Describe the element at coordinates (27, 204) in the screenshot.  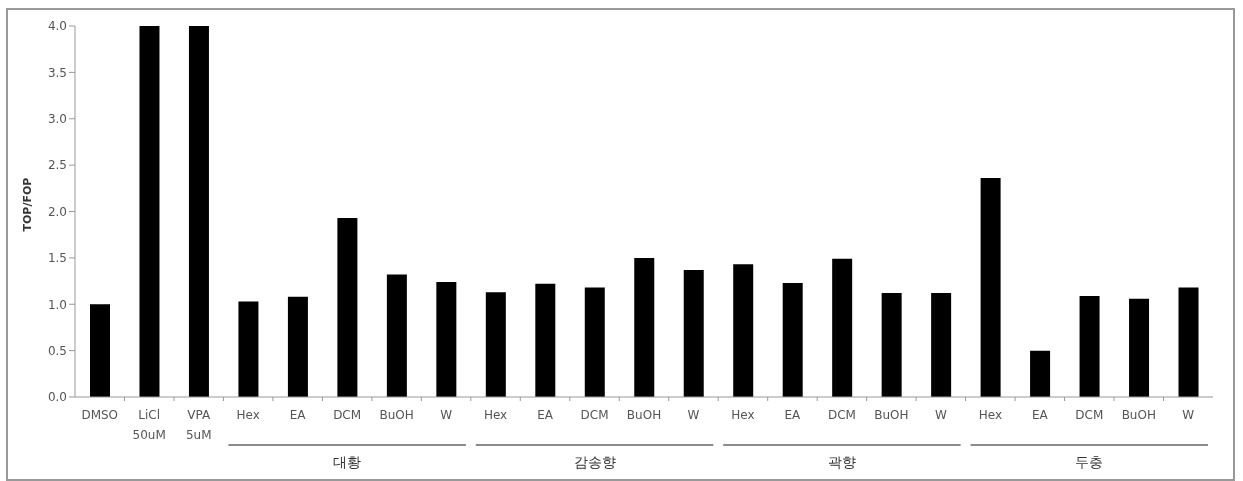
I see `y-axis-title: TOP/FOP` at that location.